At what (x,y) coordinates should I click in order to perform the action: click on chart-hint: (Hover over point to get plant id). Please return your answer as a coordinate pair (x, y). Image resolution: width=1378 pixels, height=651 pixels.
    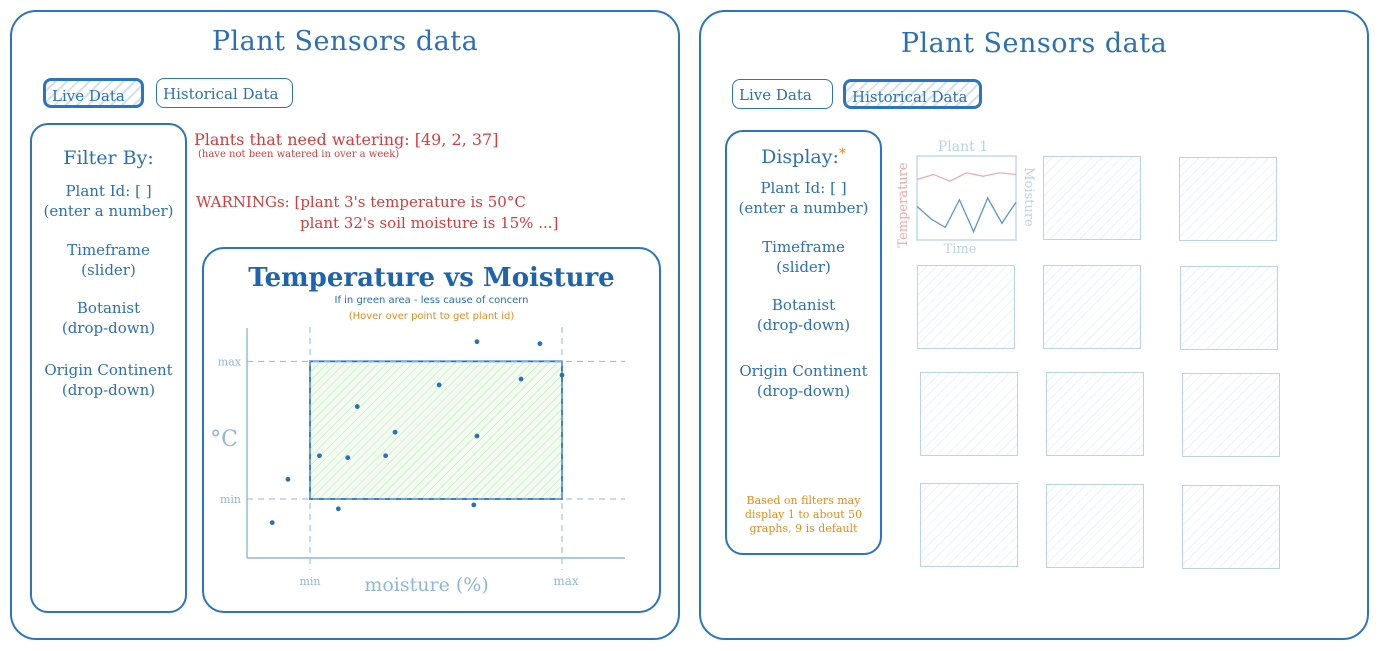
    Looking at the image, I should click on (431, 316).